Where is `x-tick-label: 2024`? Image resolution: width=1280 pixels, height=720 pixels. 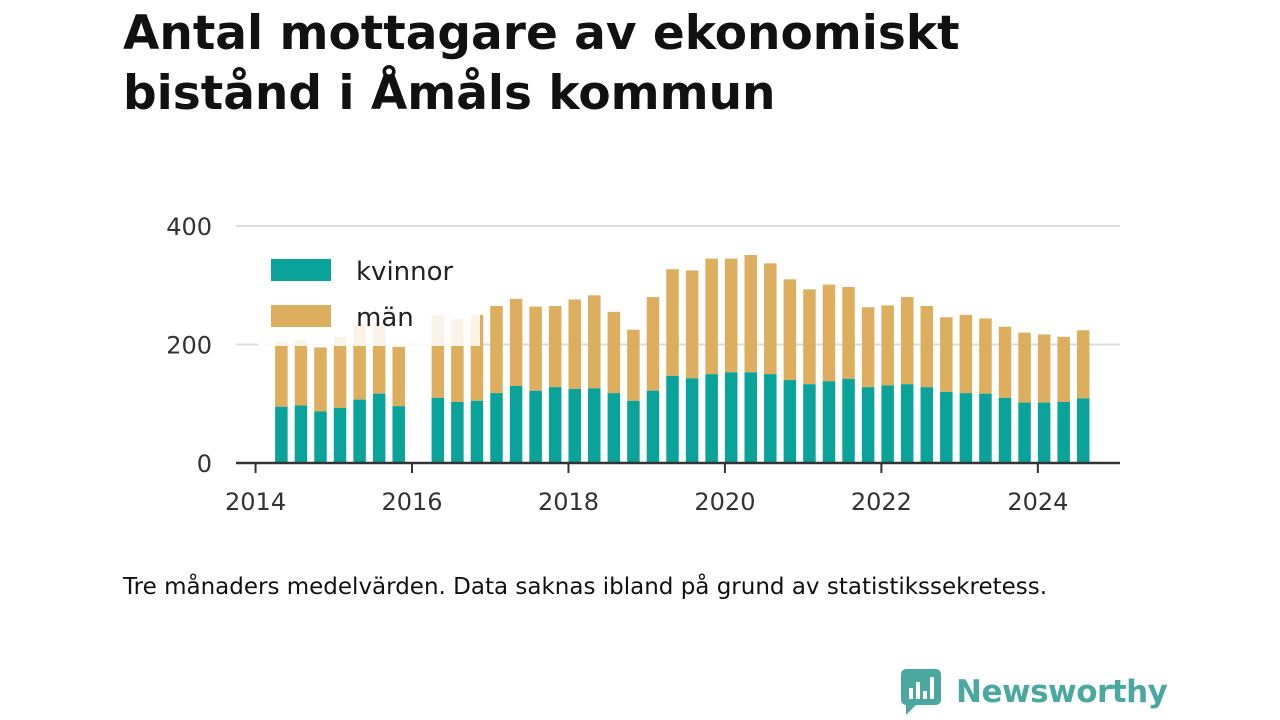
x-tick-label: 2024 is located at coordinates (1037, 502).